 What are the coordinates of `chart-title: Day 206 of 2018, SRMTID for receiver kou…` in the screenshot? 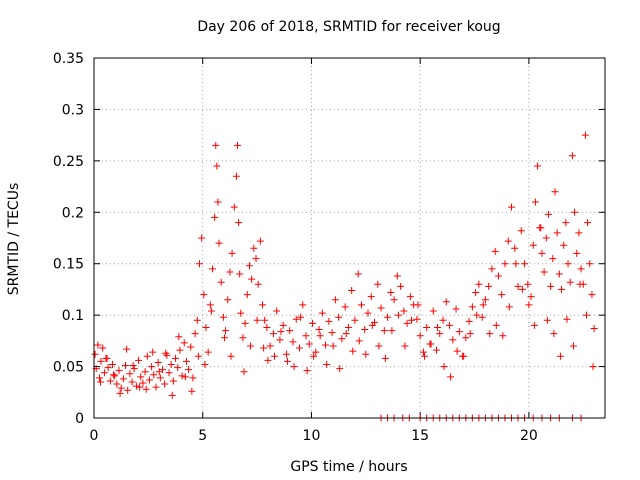 It's located at (348, 27).